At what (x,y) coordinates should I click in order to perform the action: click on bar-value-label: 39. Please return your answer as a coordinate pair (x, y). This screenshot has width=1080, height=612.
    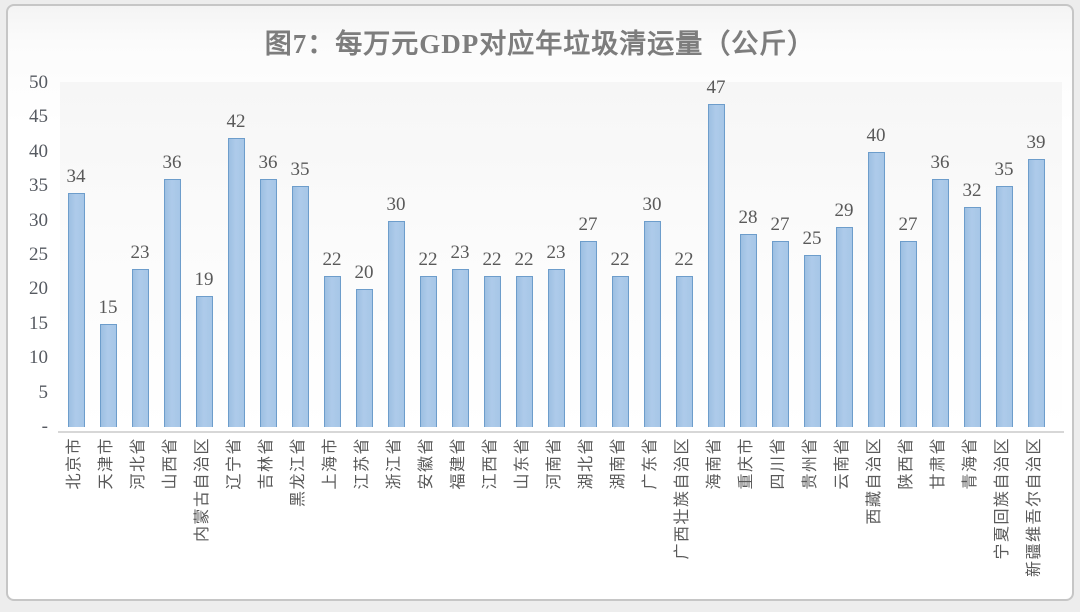
    Looking at the image, I should click on (1036, 142).